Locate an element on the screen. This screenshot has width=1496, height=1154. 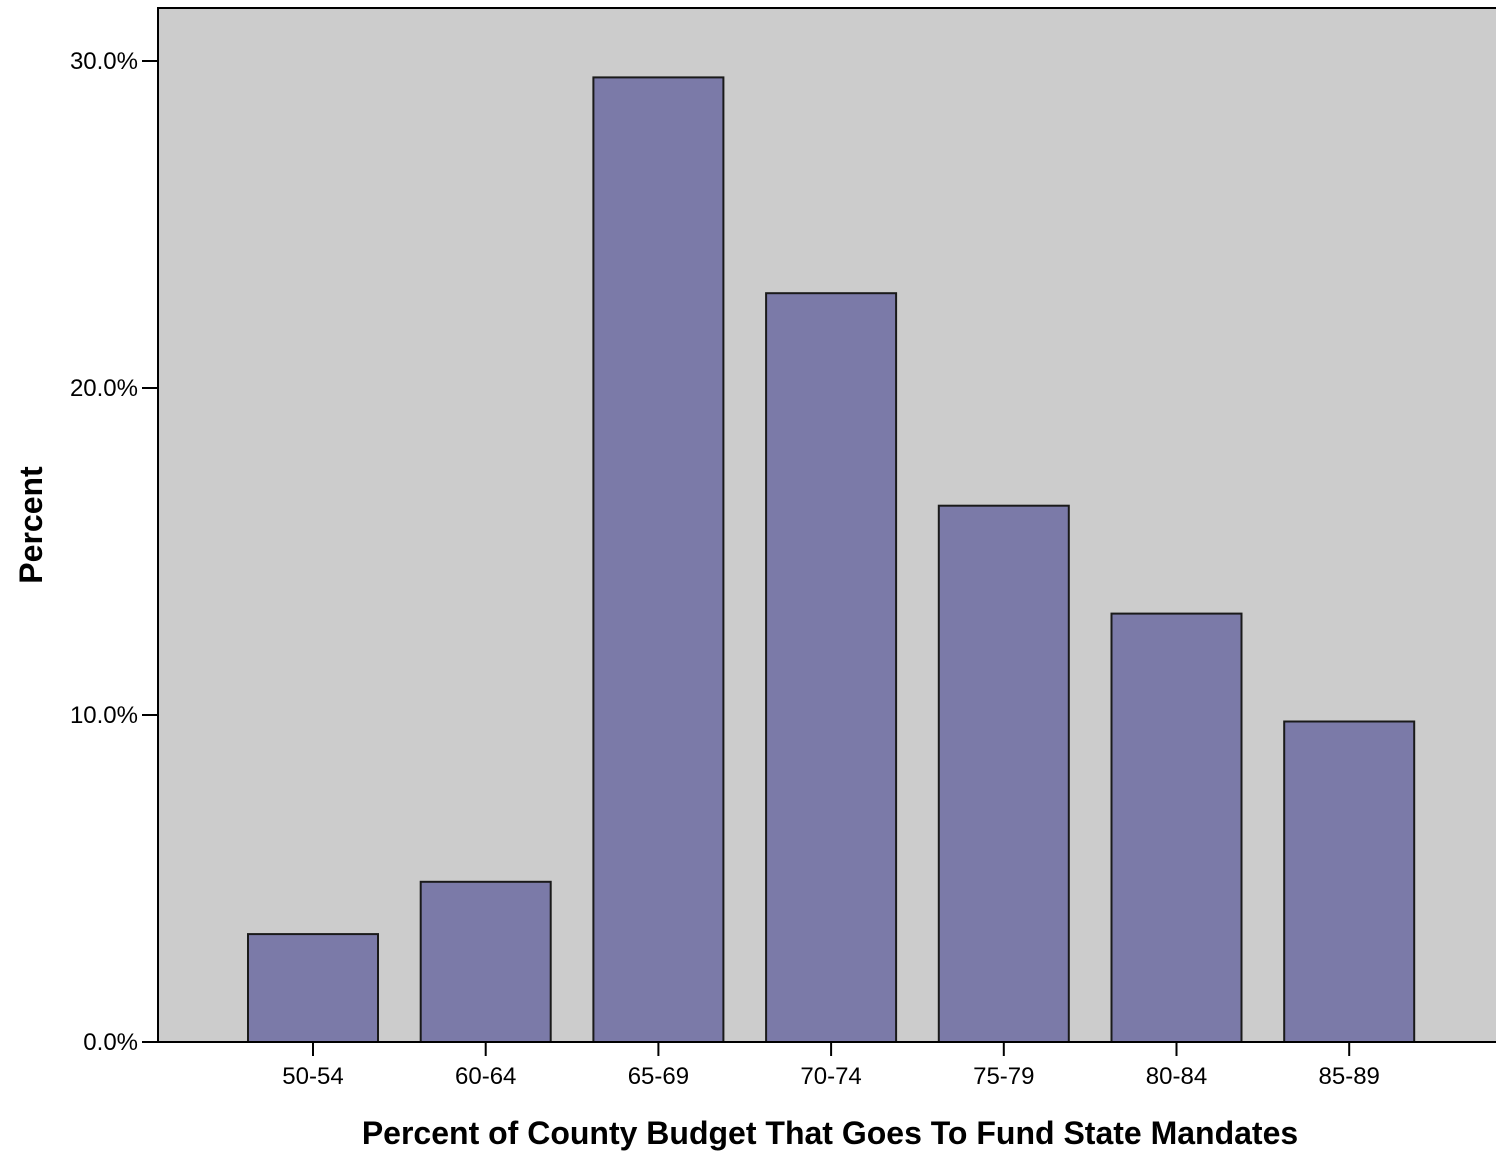
x-tick-label: 70-74 is located at coordinates (830, 1076).